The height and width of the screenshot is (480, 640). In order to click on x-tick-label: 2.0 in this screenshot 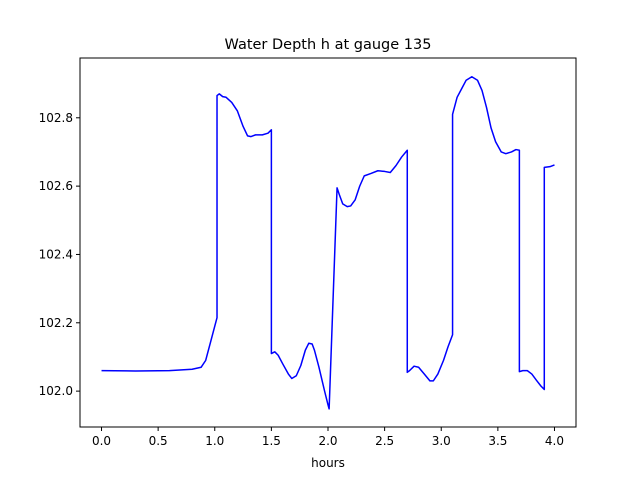, I will do `click(327, 441)`.